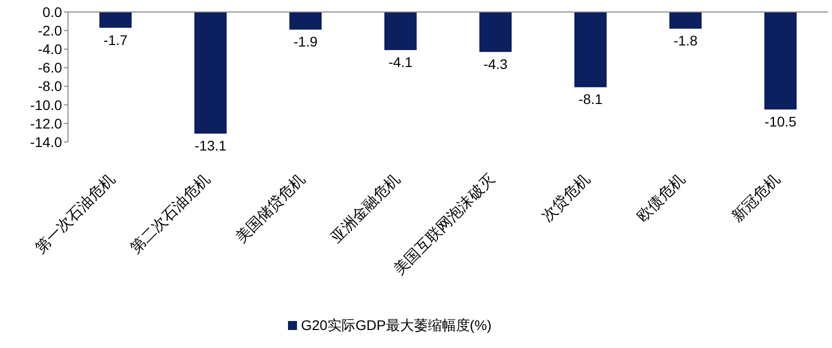 The image size is (832, 348). I want to click on data-label: -1.7, so click(115, 40).